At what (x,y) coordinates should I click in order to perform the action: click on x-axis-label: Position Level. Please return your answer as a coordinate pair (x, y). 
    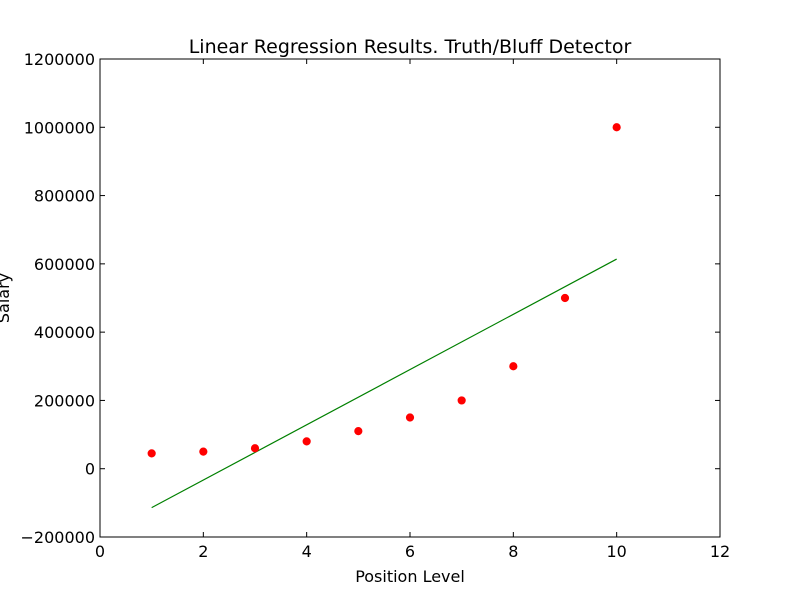
    Looking at the image, I should click on (410, 576).